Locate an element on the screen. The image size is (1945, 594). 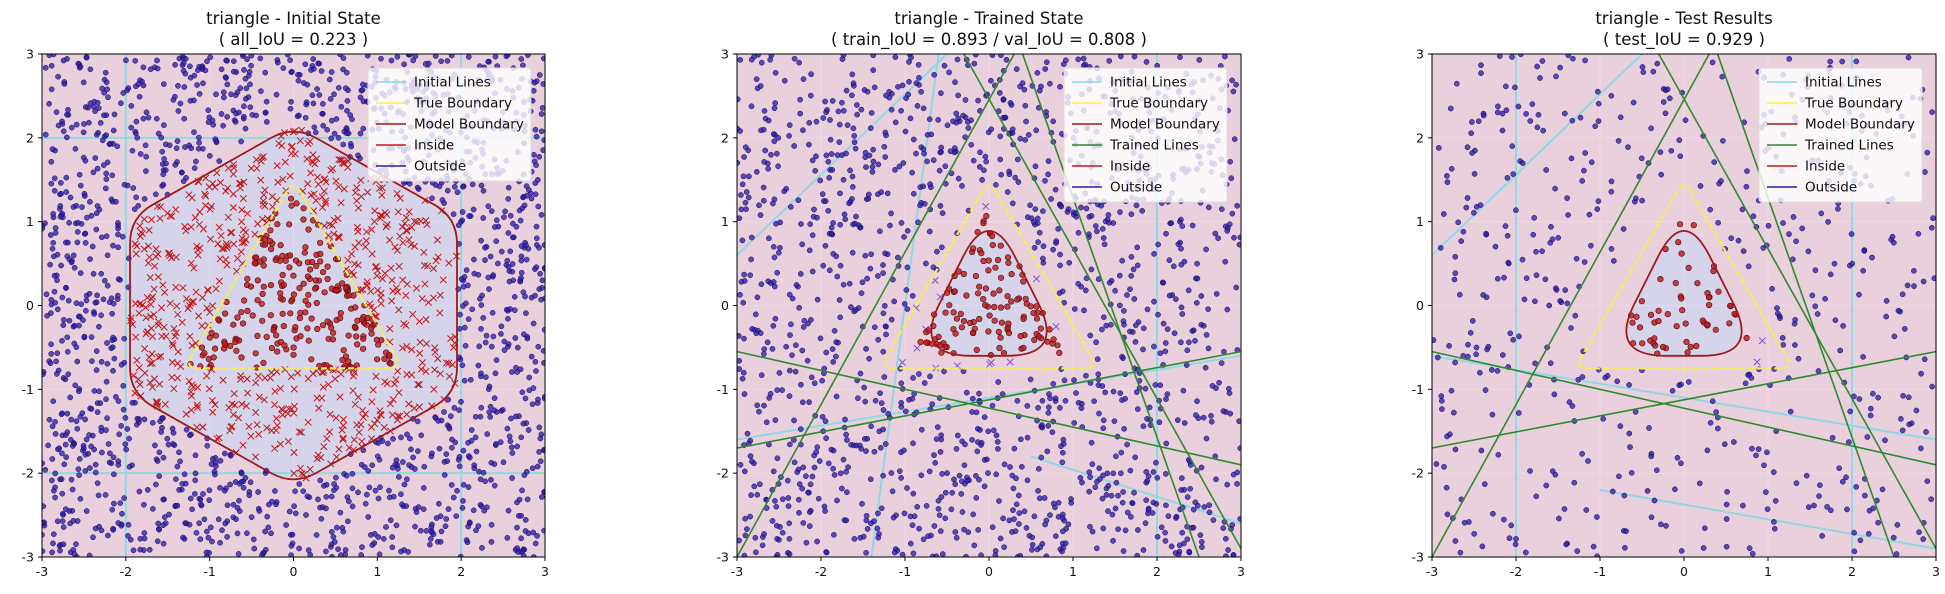
chart-subtitle: ( train_IoU = 0.893 / val_IoU = 0.808 ) is located at coordinates (989, 40).